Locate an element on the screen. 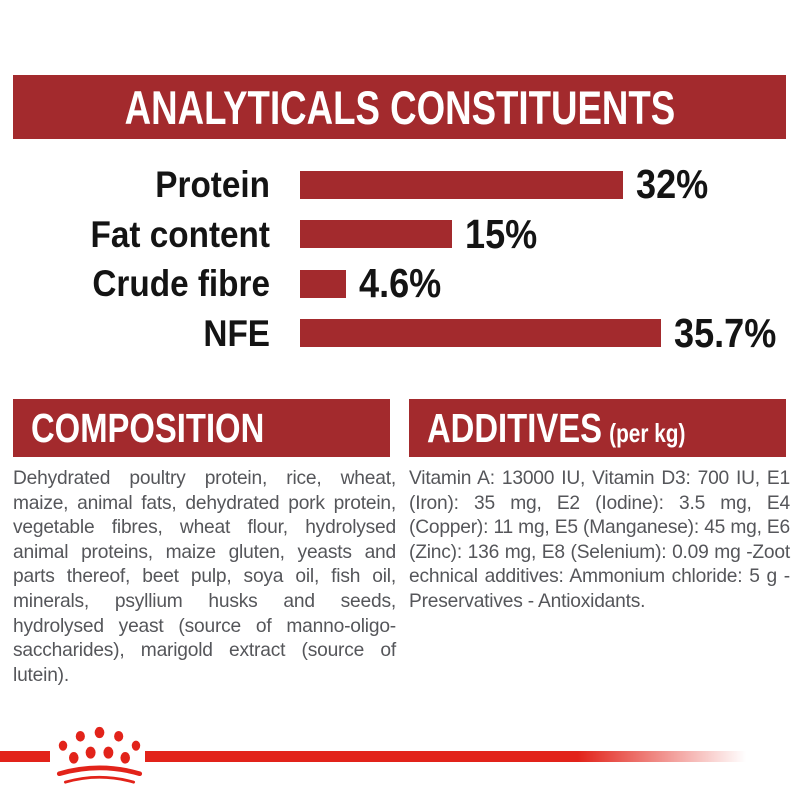 Image resolution: width=800 pixels, height=800 pixels. royal-canin-crown-icon is located at coordinates (99, 755).